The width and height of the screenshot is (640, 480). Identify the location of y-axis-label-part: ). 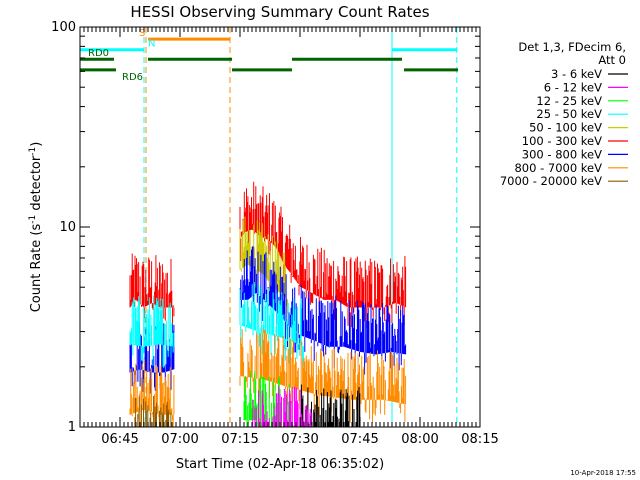
(36, 144).